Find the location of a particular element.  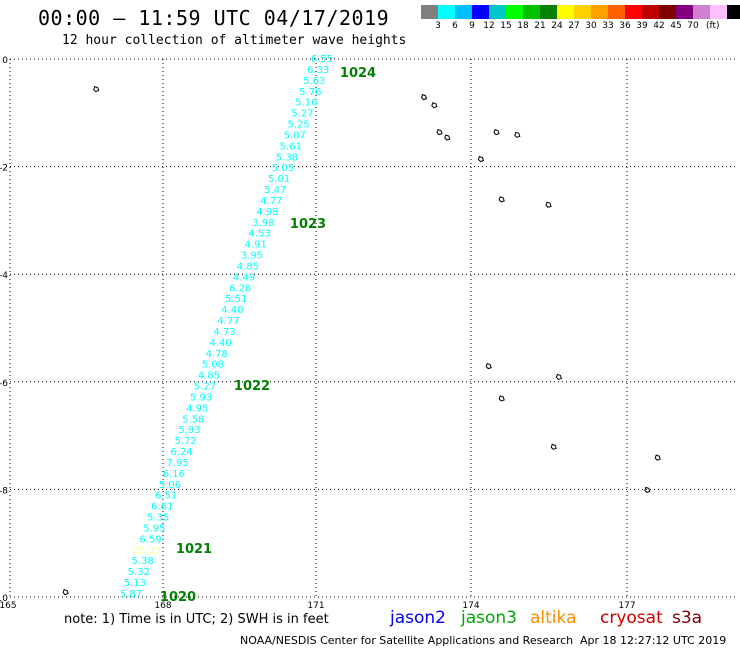

wave-height-value: 3.98 is located at coordinates (263, 223).